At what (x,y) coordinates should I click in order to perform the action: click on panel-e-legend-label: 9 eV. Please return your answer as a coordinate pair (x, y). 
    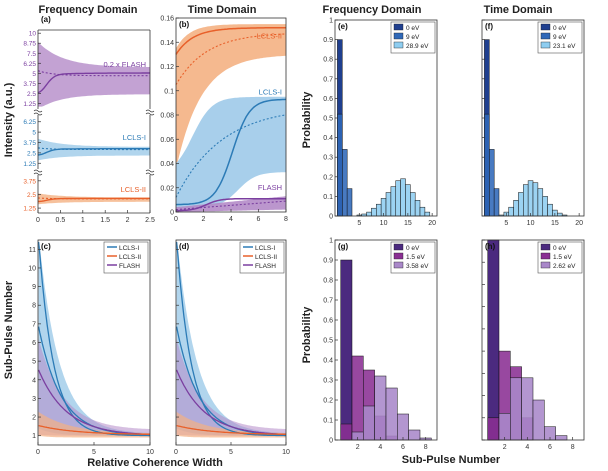
    Looking at the image, I should click on (413, 37).